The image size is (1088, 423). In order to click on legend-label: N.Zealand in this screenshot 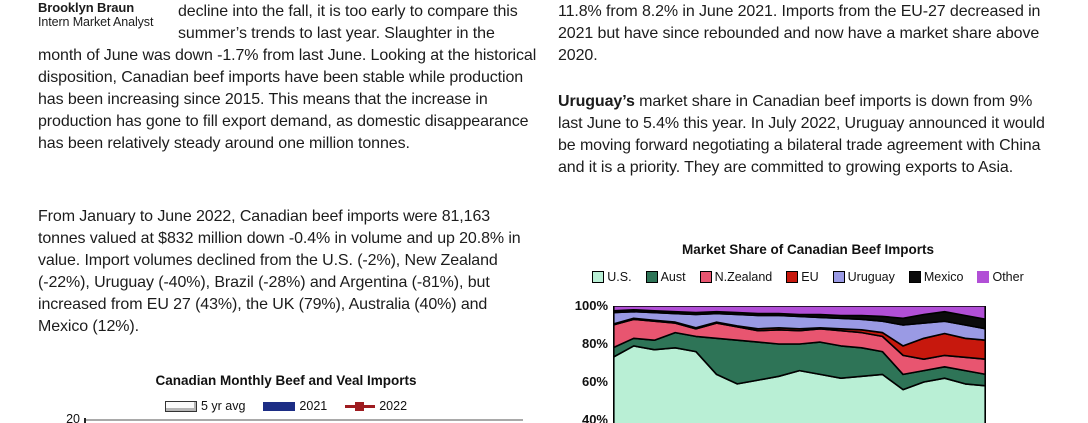, I will do `click(743, 277)`.